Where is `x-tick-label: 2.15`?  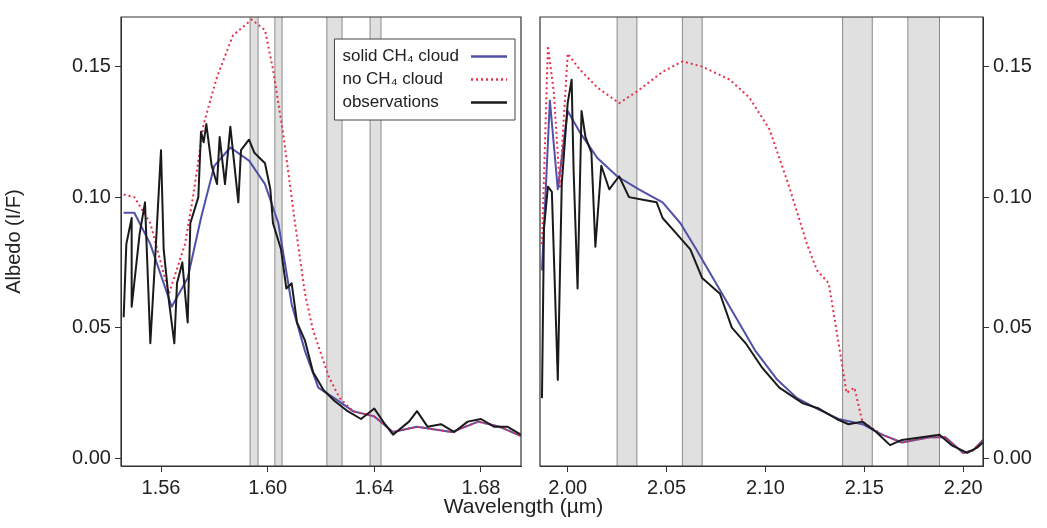 x-tick-label: 2.15 is located at coordinates (864, 486).